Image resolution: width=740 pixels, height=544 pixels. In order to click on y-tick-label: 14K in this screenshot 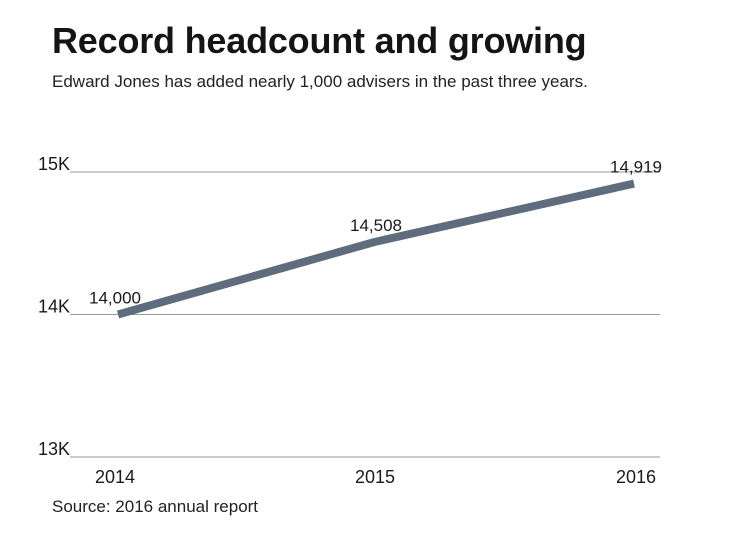, I will do `click(54, 307)`.